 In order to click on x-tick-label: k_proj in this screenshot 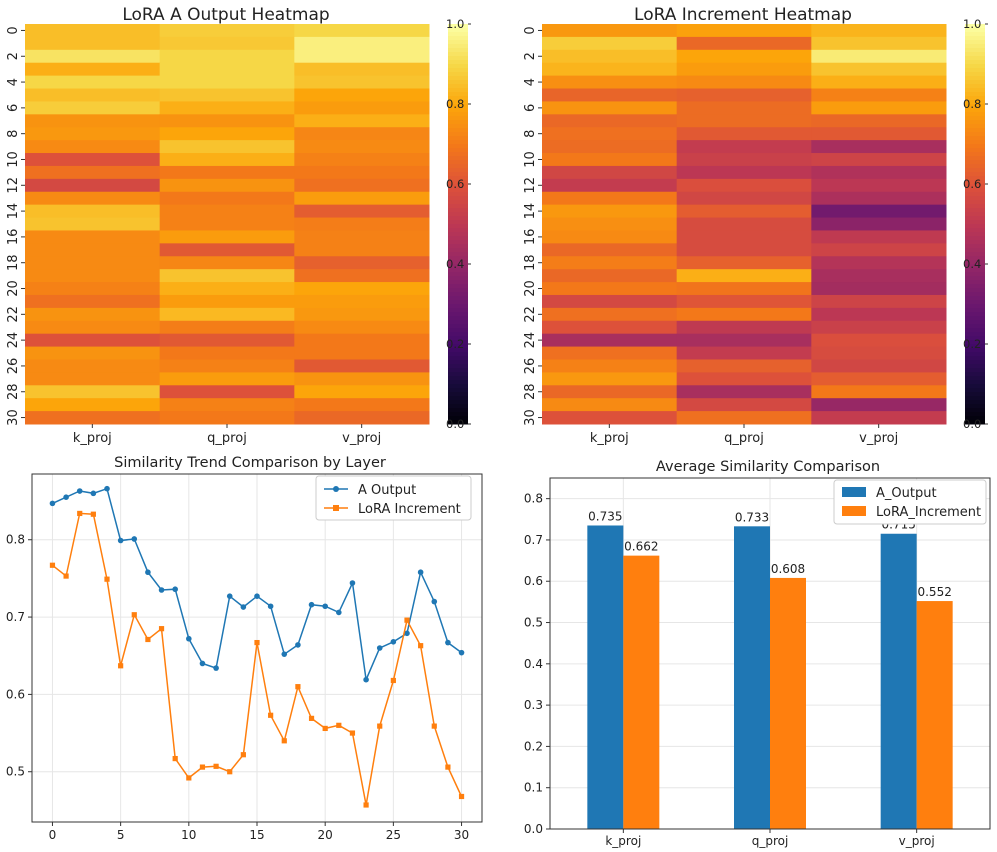, I will do `click(609, 438)`.